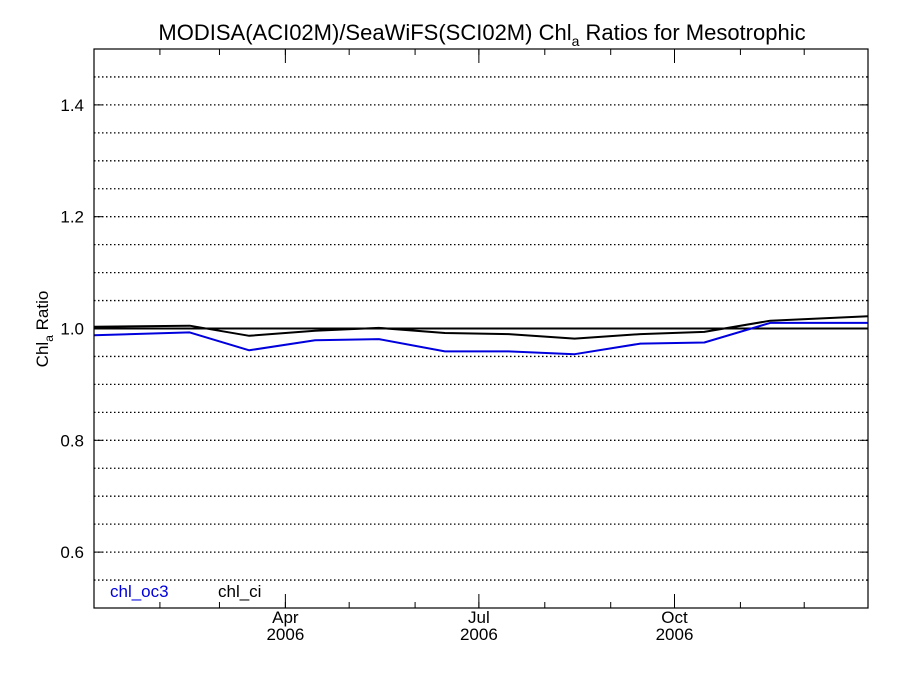 The image size is (900, 675). What do you see at coordinates (72, 217) in the screenshot?
I see `y-tick-label: 1.2` at bounding box center [72, 217].